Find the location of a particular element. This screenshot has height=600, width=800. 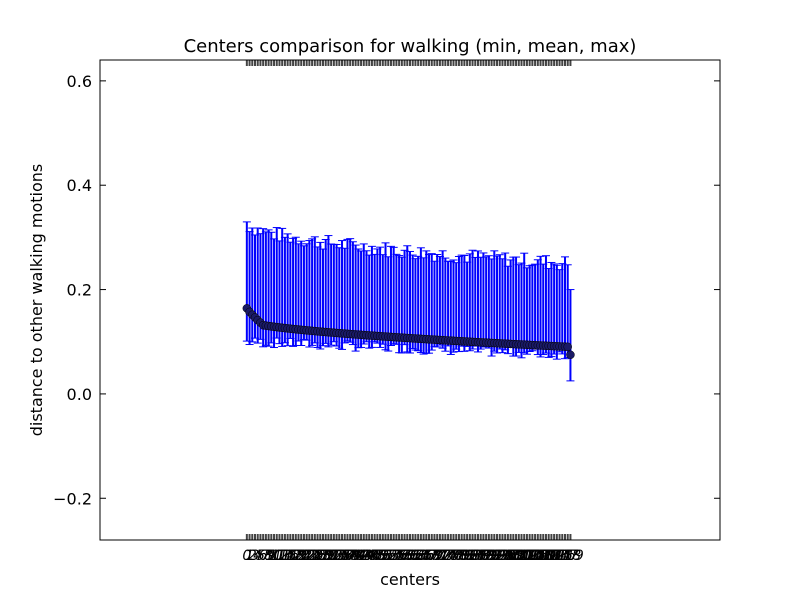

x-tick-label: 55 is located at coordinates (396, 556).